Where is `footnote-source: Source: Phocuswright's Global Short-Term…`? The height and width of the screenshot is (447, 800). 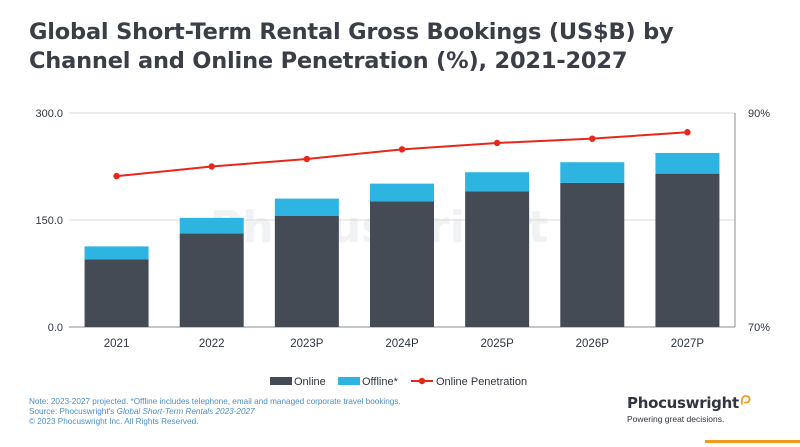
footnote-source: Source: Phocuswright's Global Short-Term… is located at coordinates (142, 411).